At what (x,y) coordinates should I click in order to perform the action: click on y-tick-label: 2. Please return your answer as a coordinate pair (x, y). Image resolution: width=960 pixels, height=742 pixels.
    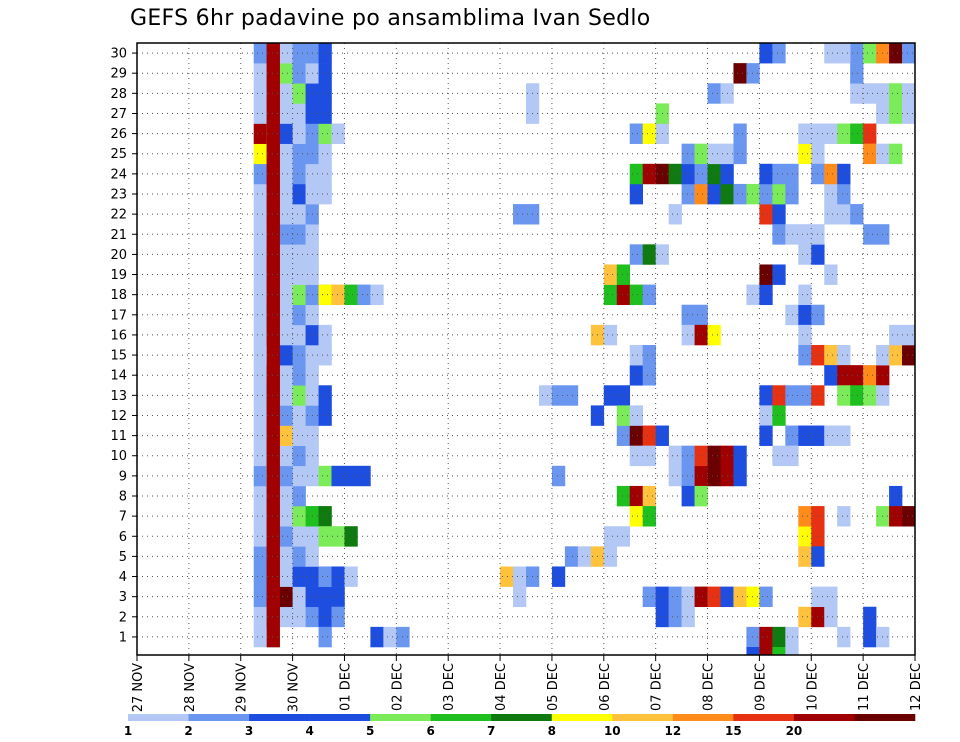
    Looking at the image, I should click on (123, 617).